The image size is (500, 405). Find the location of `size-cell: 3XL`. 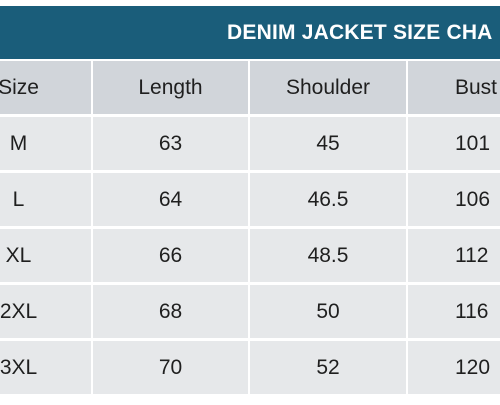

size-cell: 3XL is located at coordinates (45, 367).